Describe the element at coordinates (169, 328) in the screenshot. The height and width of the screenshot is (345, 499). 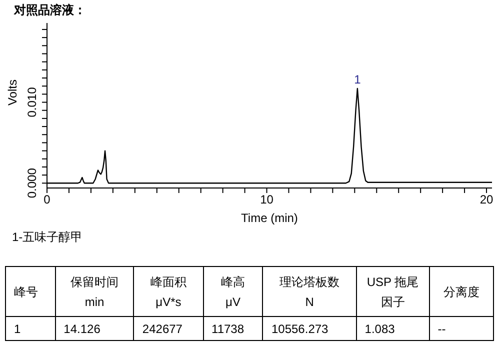
I see `text: 242677` at that location.